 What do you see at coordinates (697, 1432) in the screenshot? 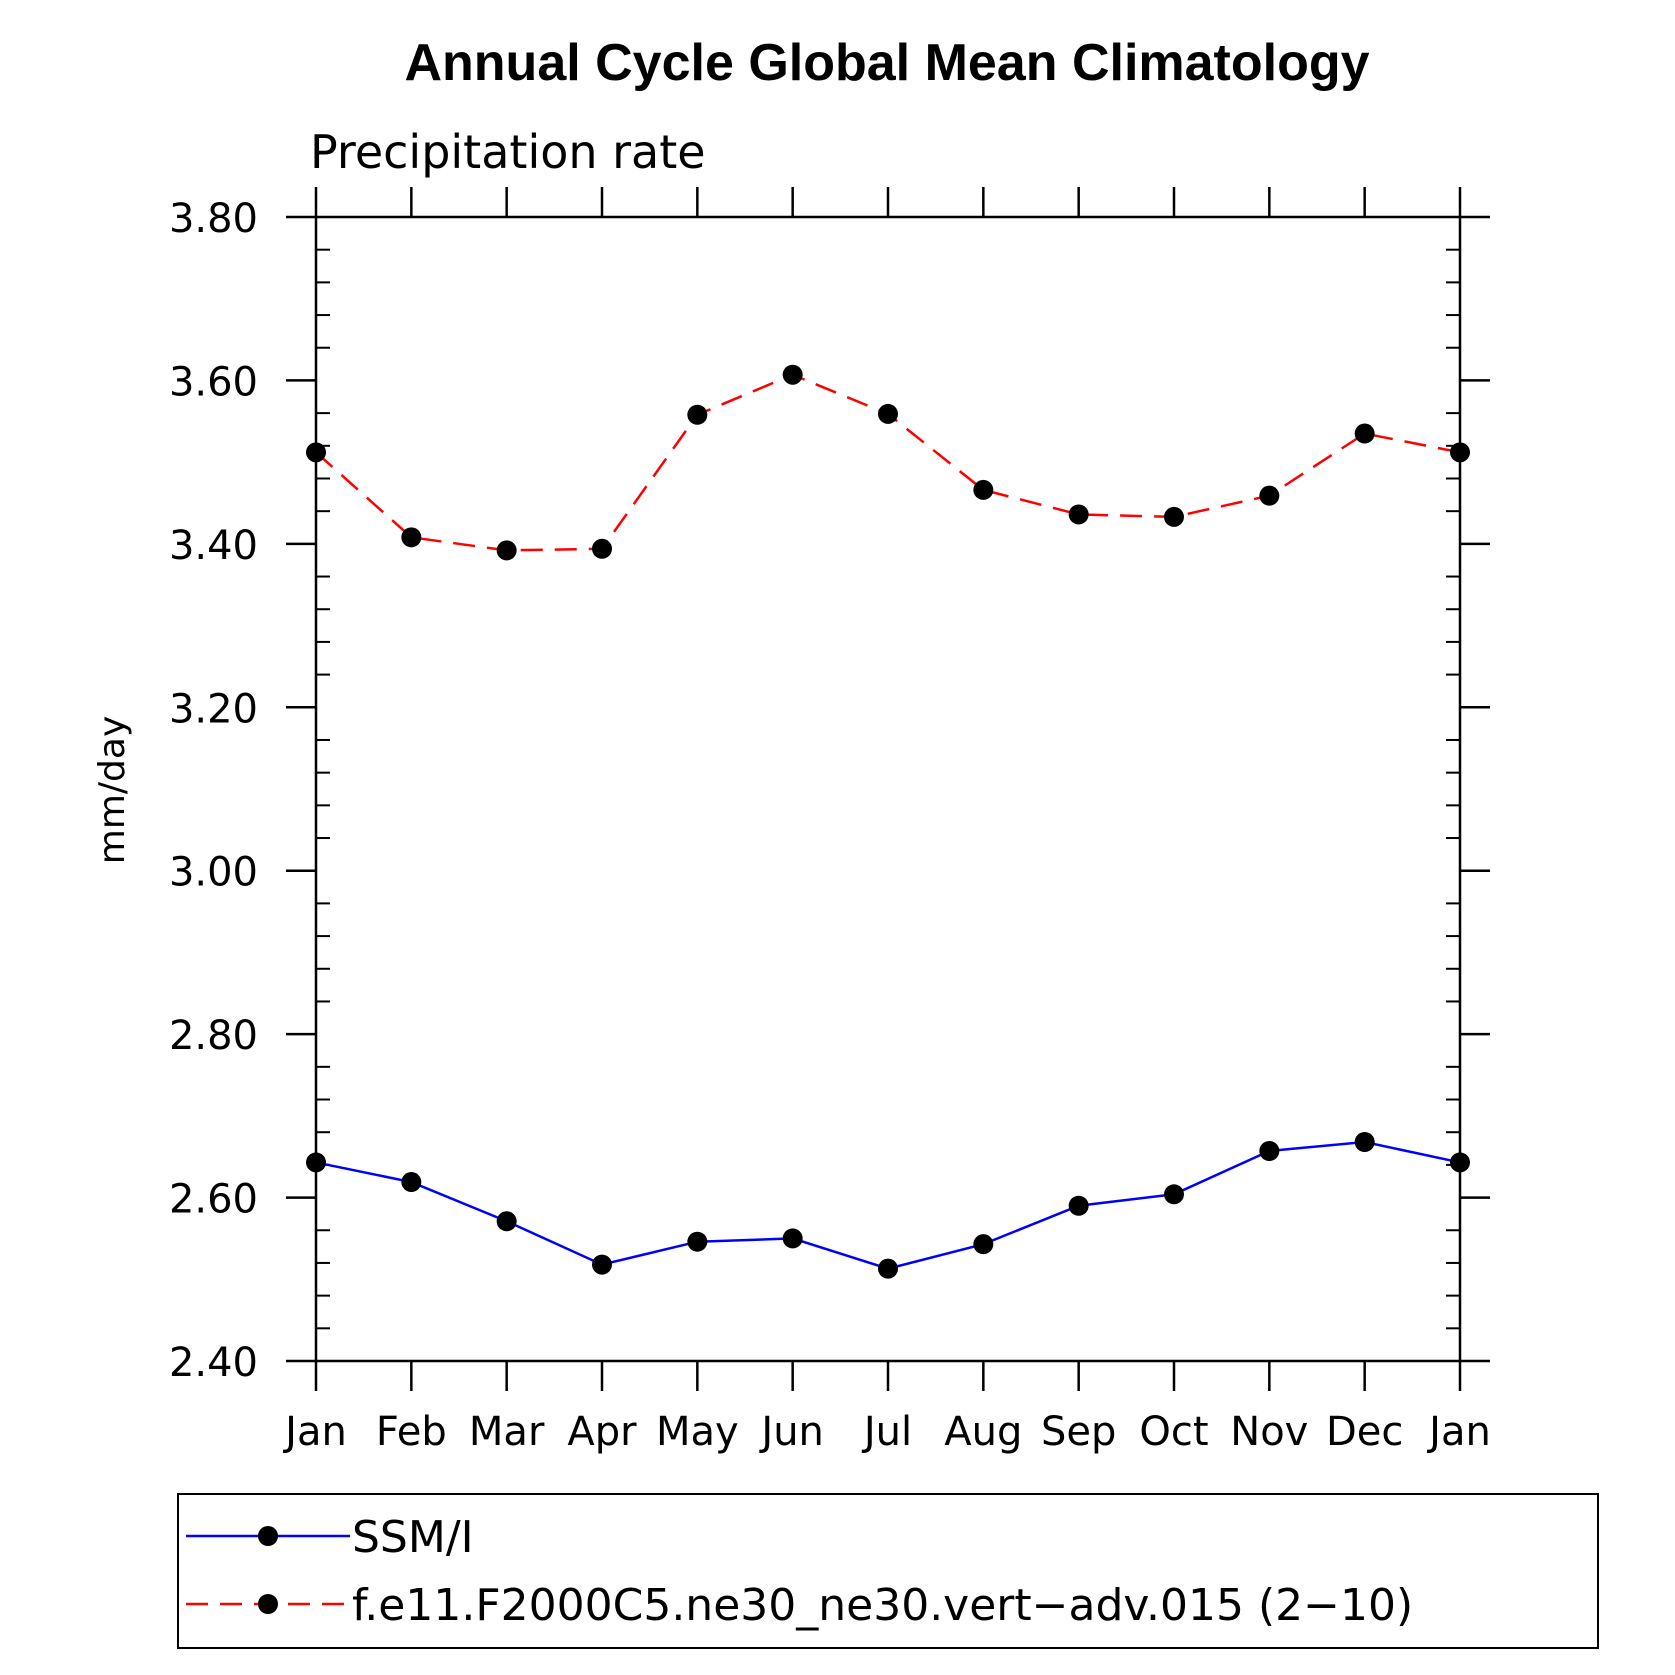
I see `x-tick-label: May` at bounding box center [697, 1432].